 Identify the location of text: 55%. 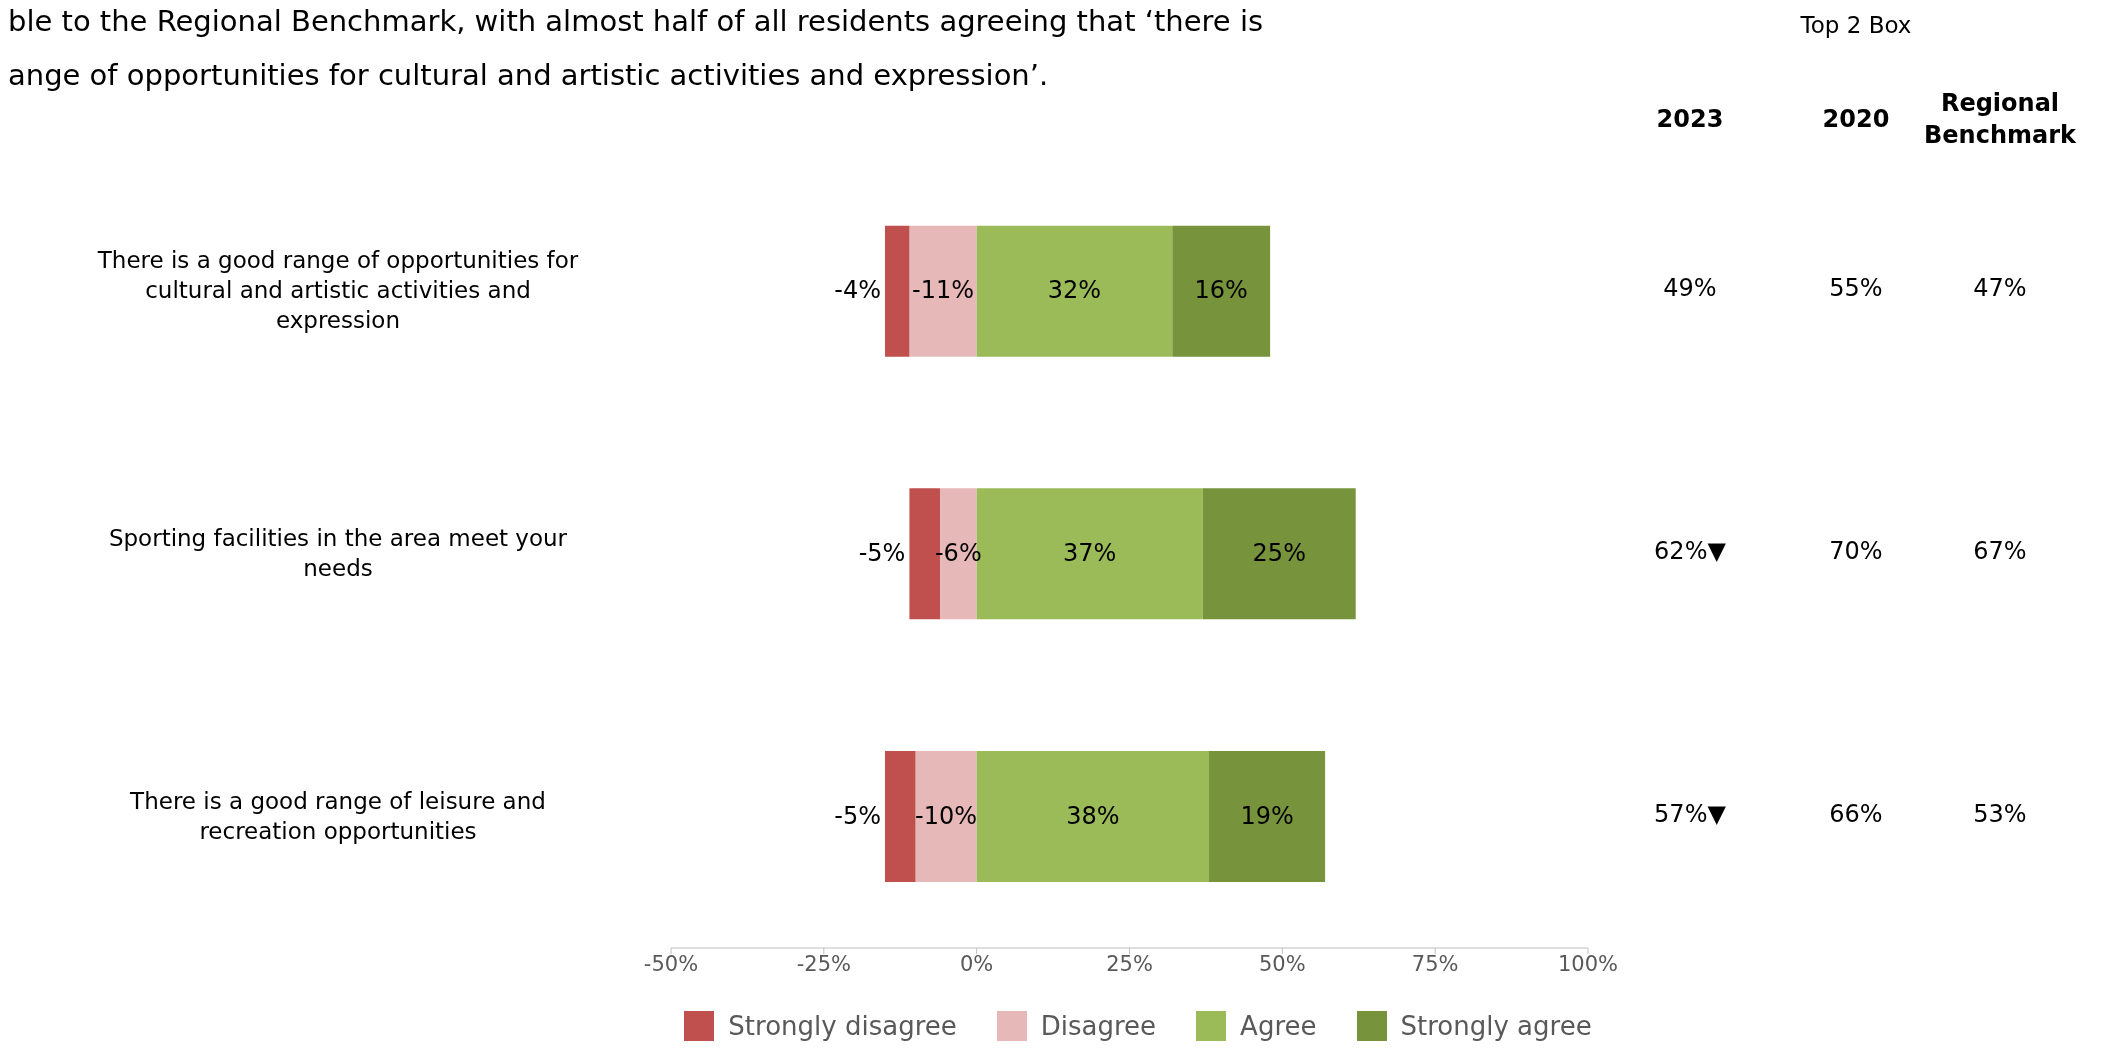
(1856, 289).